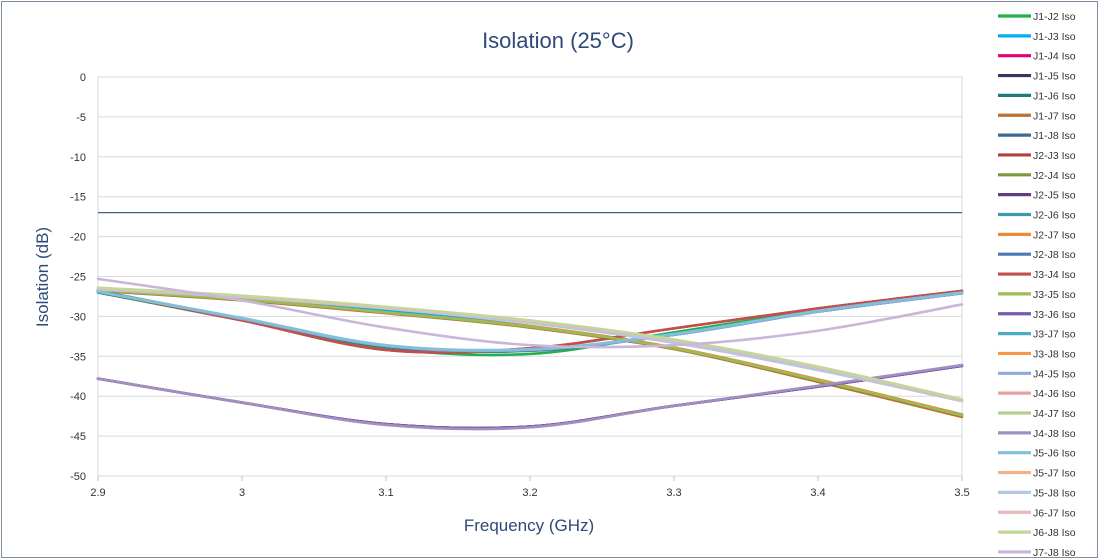 This screenshot has height=560, width=1100. I want to click on series-line-j3-j6-iso, so click(530, 397).